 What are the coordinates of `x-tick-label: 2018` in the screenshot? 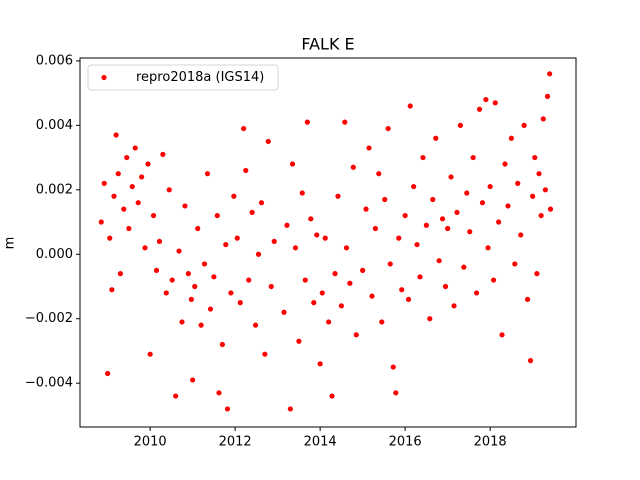 It's located at (490, 442).